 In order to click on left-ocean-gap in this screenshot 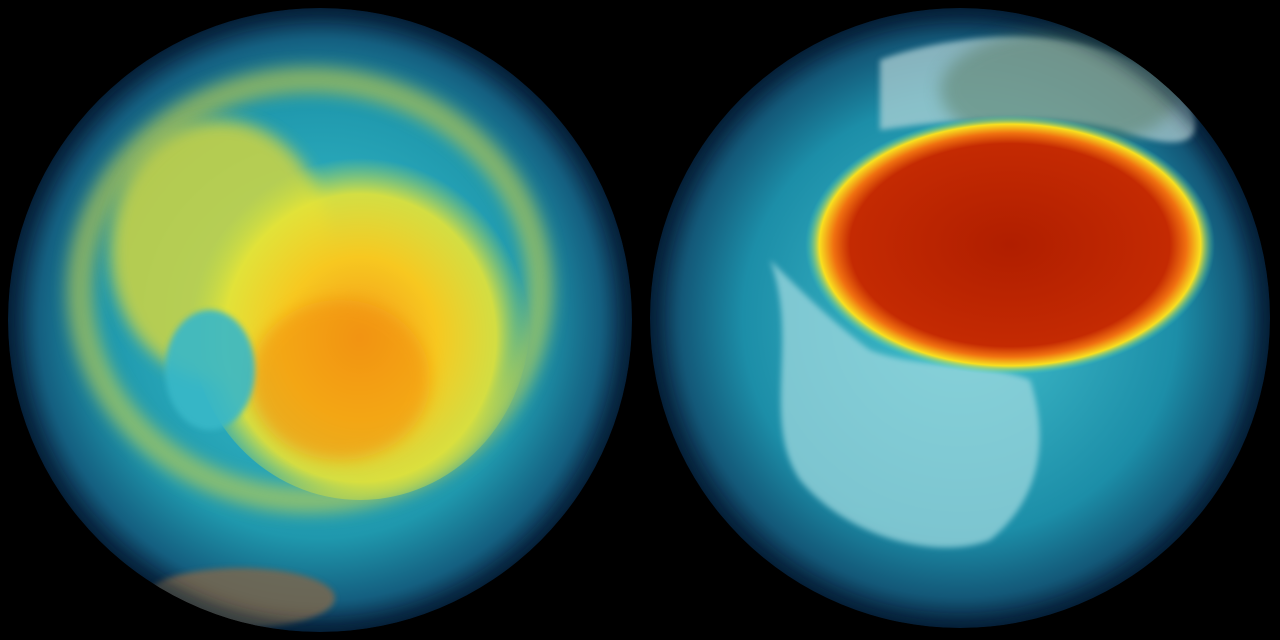, I will do `click(210, 370)`.